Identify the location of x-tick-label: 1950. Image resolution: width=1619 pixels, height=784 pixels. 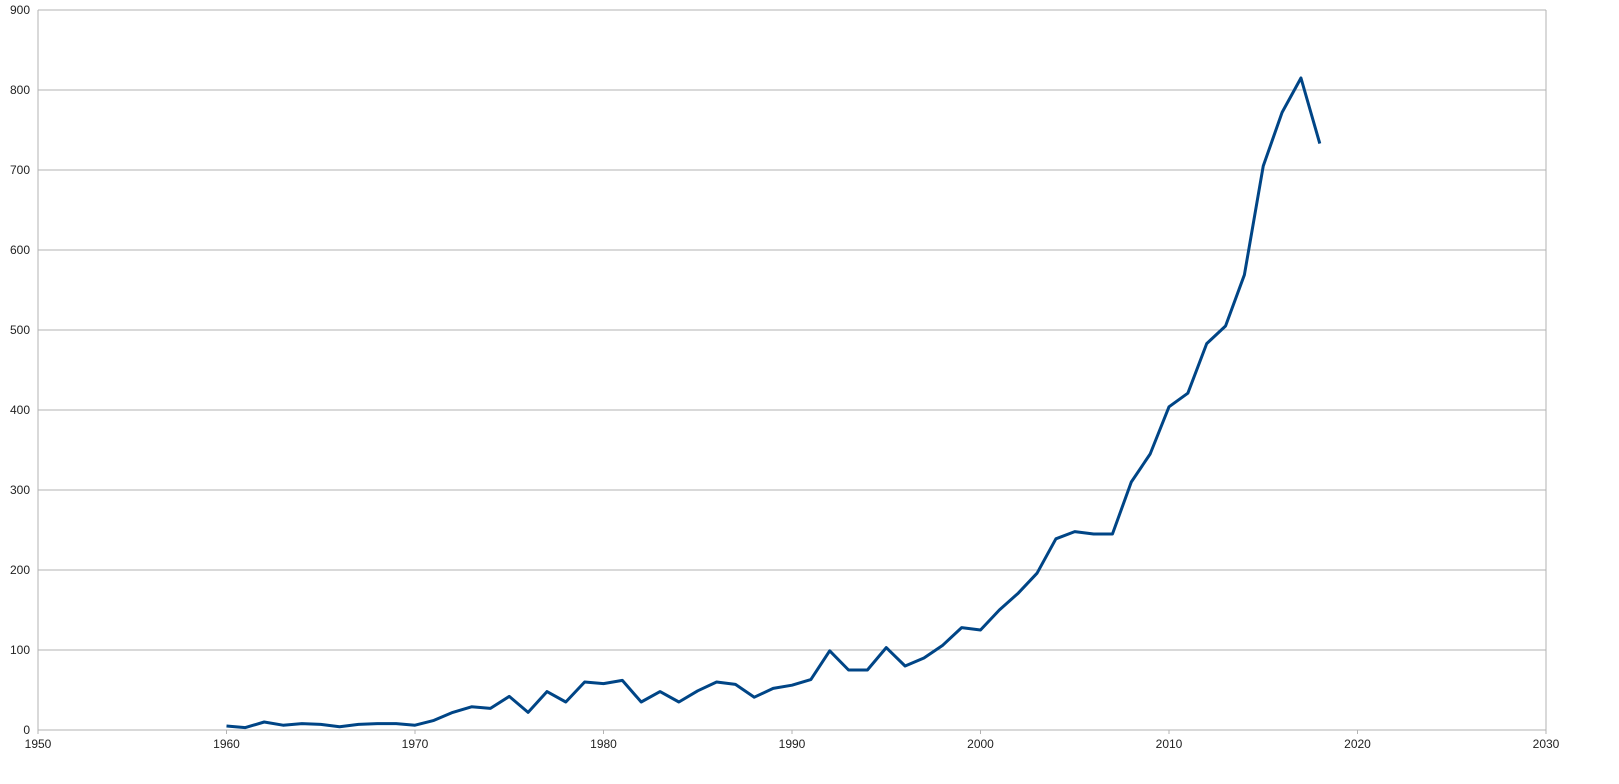
(38, 744).